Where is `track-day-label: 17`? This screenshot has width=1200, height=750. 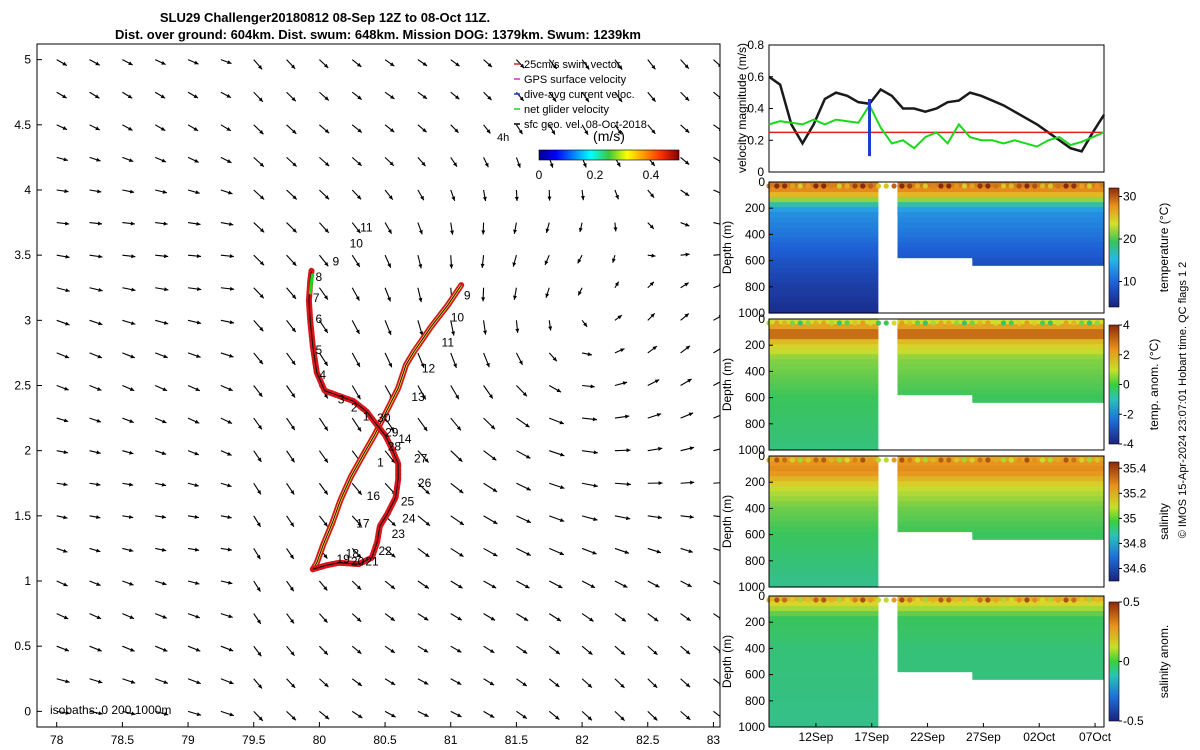
track-day-label: 17 is located at coordinates (363, 524).